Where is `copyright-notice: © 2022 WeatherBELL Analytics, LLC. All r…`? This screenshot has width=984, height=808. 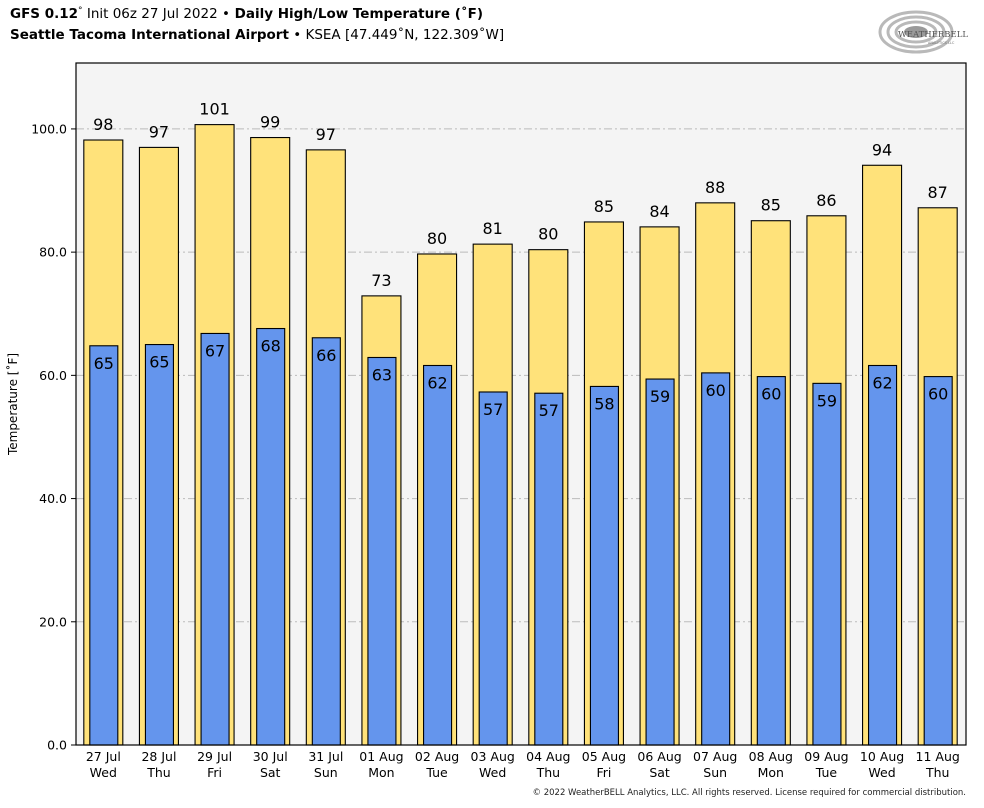 copyright-notice: © 2022 WeatherBELL Analytics, LLC. All r… is located at coordinates (749, 793).